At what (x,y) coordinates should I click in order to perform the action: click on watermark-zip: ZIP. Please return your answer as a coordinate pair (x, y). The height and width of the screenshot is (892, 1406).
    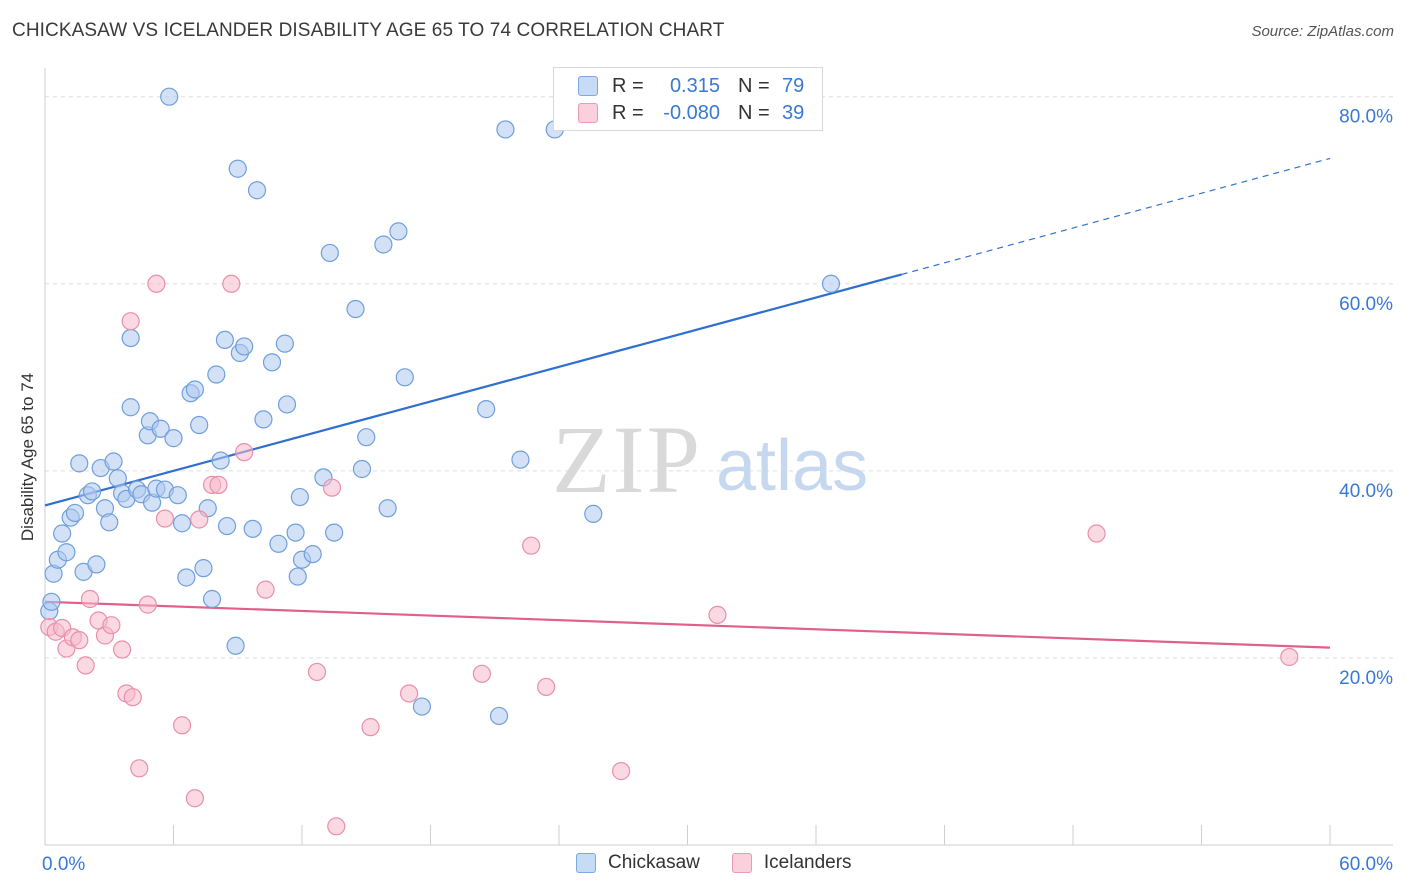
    Looking at the image, I should click on (627, 459).